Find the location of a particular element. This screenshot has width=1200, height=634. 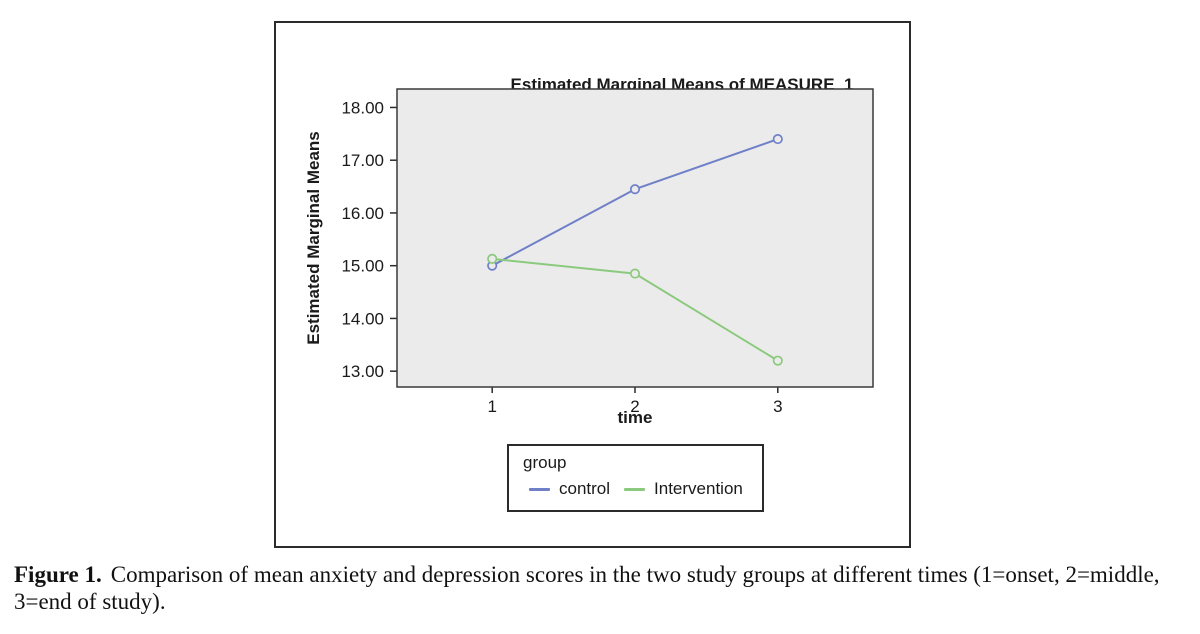

legend-entry-label: control is located at coordinates (585, 488).